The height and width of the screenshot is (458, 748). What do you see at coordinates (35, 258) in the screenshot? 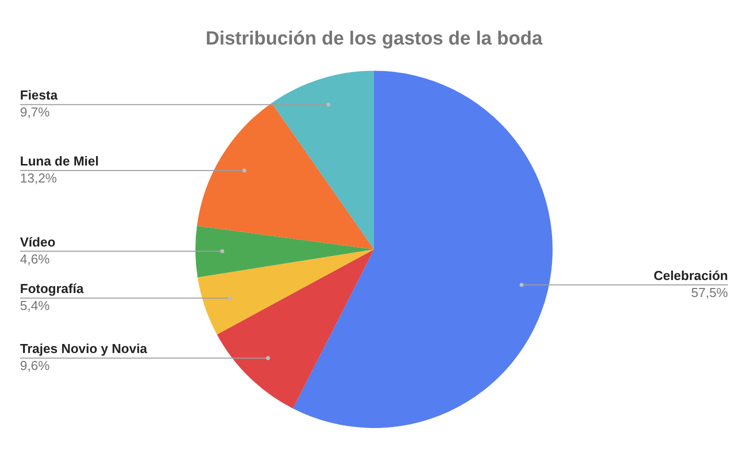
I see `data-label: 4,6%` at bounding box center [35, 258].